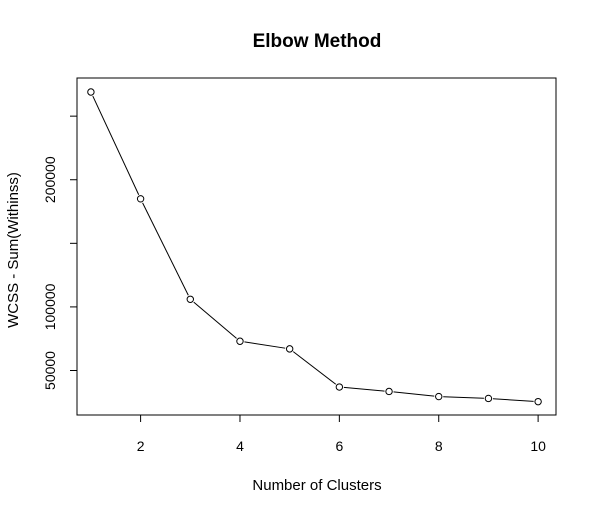  Describe the element at coordinates (439, 446) in the screenshot. I see `x-tick-label: 8` at that location.